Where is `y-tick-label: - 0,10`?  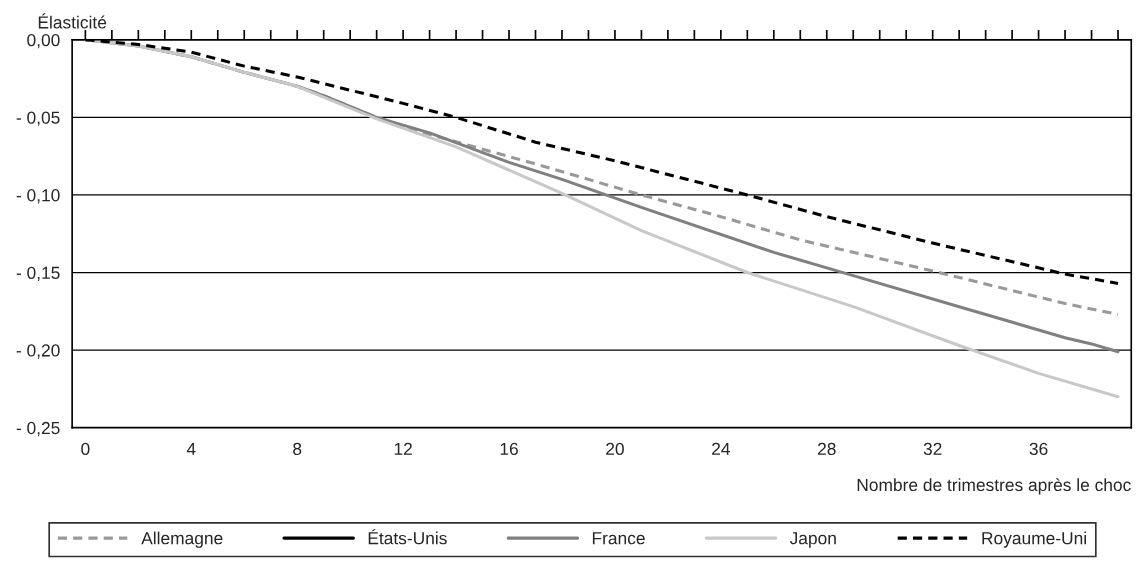
y-tick-label: - 0,10 is located at coordinates (38, 196).